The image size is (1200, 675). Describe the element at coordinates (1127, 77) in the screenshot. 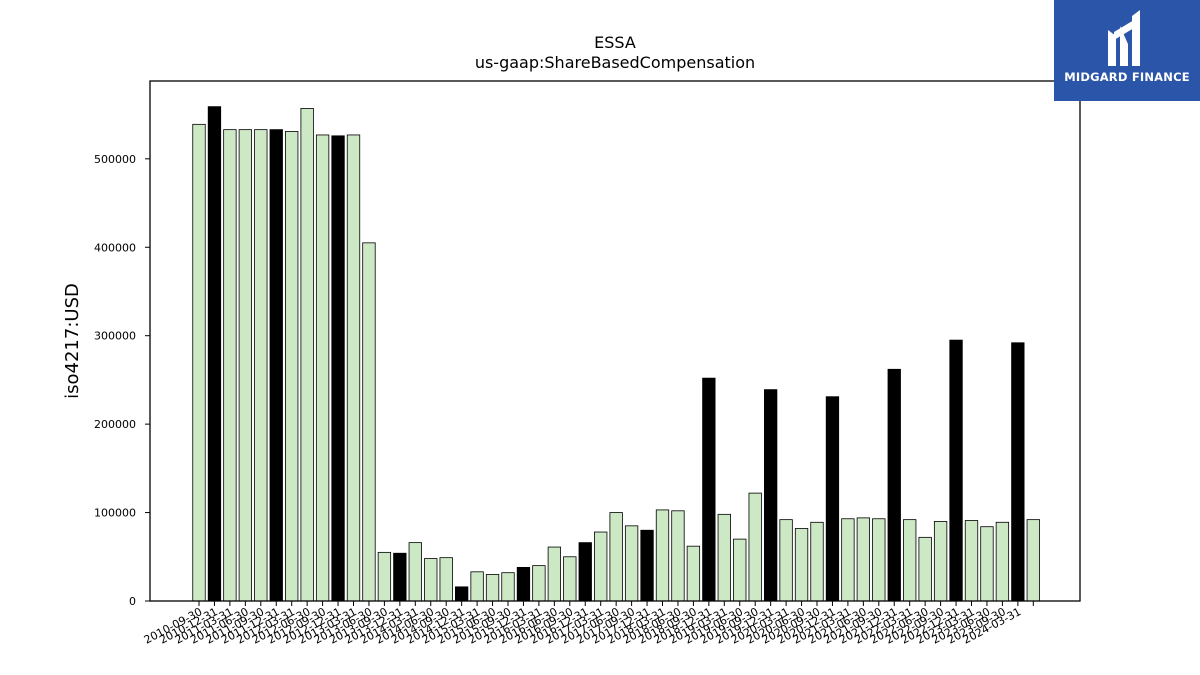

I see `logo-text: MIDGARD FINANCE` at that location.